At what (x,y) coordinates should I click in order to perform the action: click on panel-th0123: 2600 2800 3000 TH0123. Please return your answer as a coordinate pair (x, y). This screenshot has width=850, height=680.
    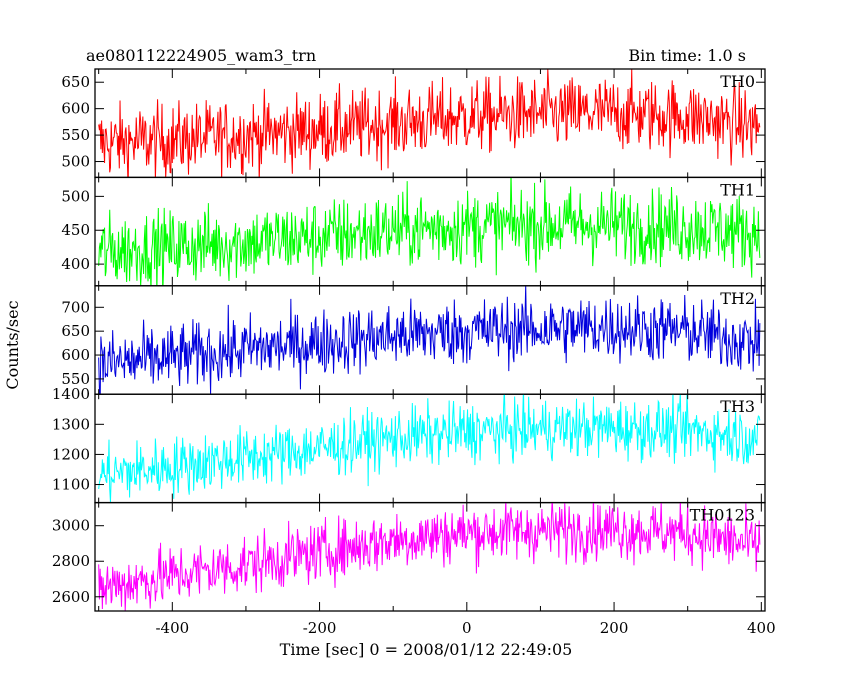
    Looking at the image, I should click on (409, 556).